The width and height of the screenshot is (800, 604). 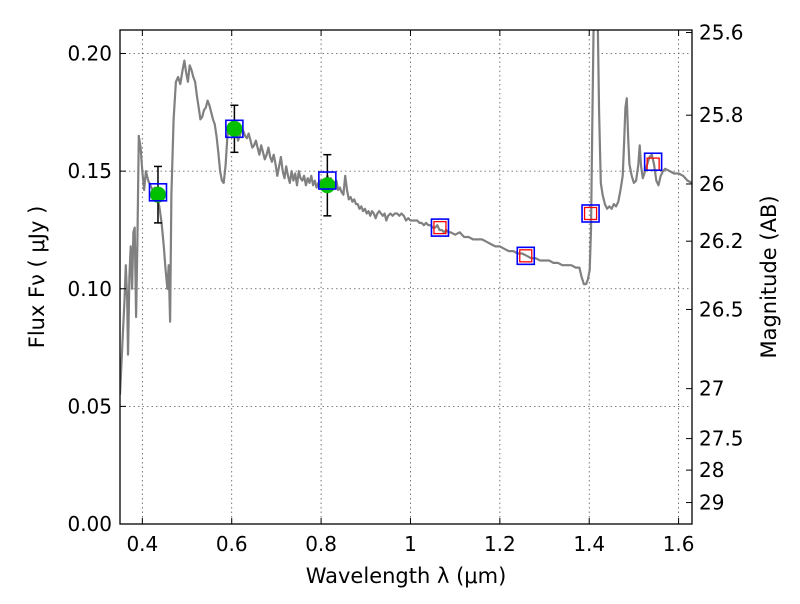 I want to click on x-tick-label: 0.8, so click(x=321, y=544).